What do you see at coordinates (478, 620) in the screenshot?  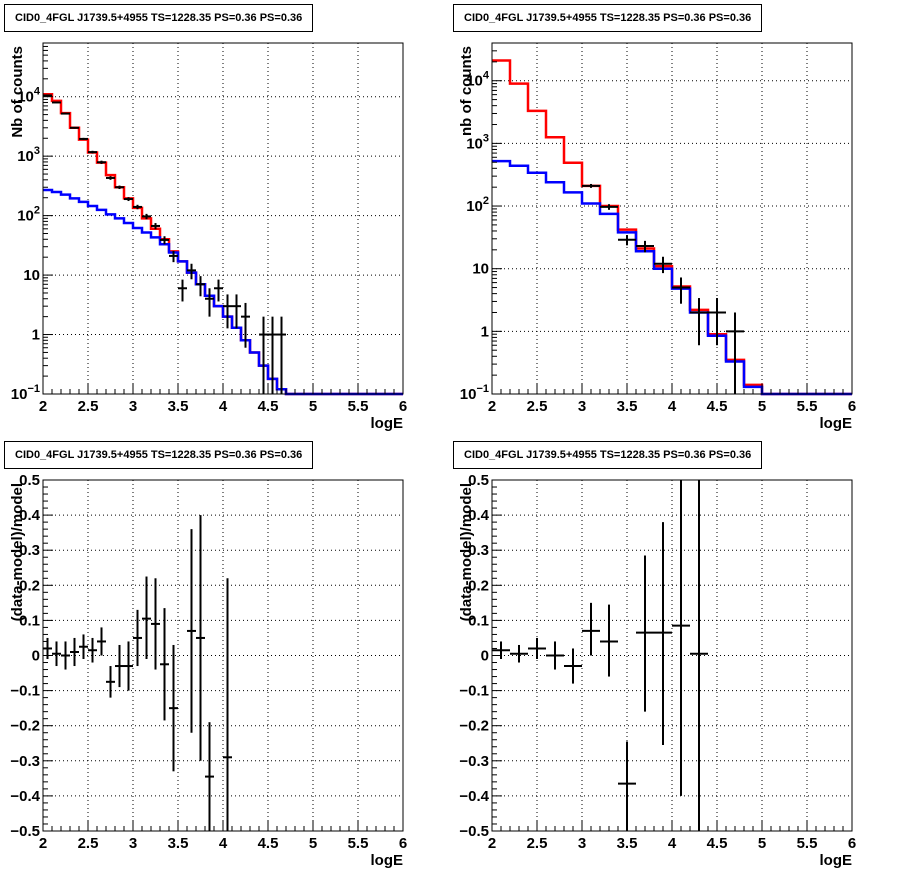 I see `y-tick-label: 0.1` at bounding box center [478, 620].